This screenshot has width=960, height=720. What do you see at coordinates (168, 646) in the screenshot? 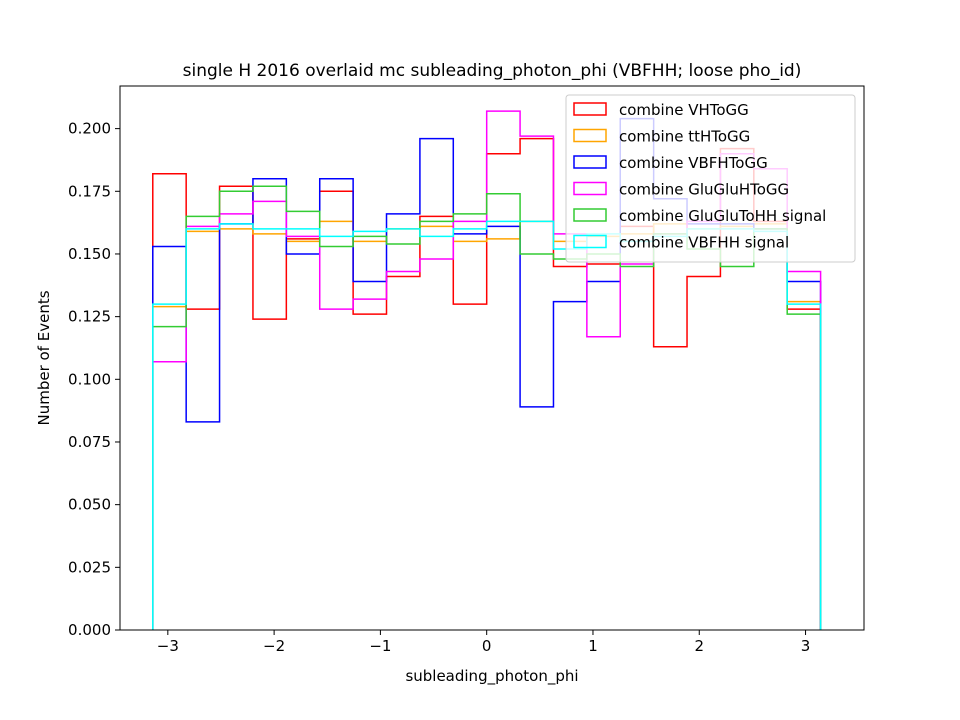
I see `x-tick-label: −3` at bounding box center [168, 646].